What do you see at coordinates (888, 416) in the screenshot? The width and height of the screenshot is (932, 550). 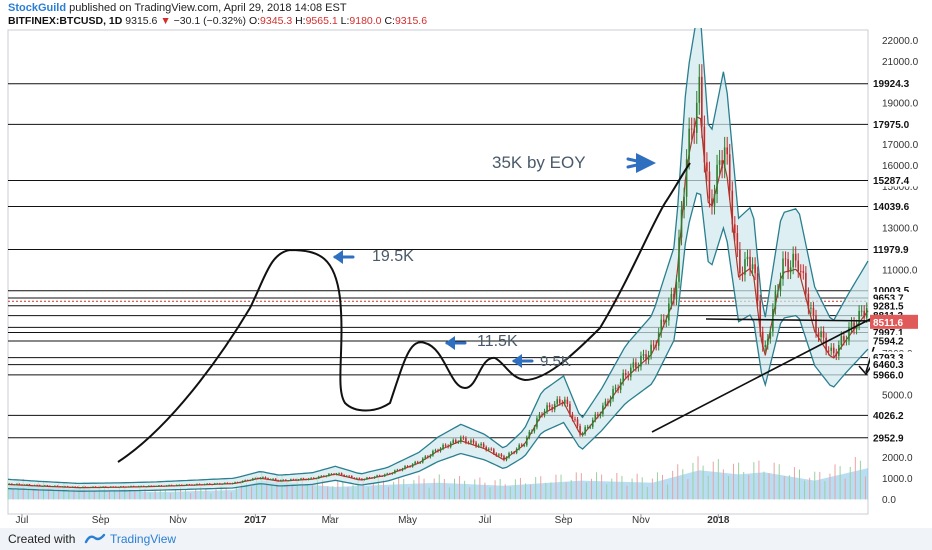 I see `level-label: 4026.2` at bounding box center [888, 416].